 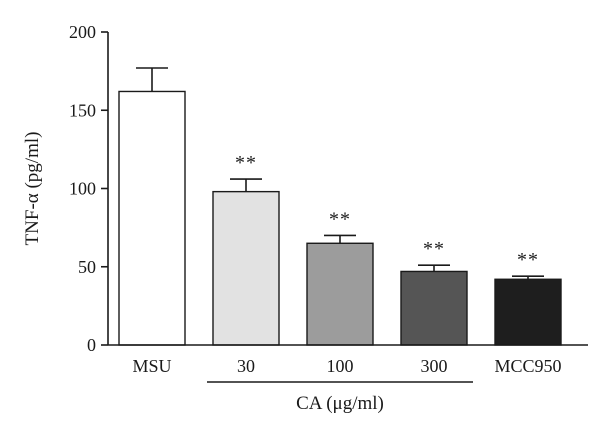 I want to click on y-axis-ticks: 0 50 100 150 200, so click(x=88, y=188).